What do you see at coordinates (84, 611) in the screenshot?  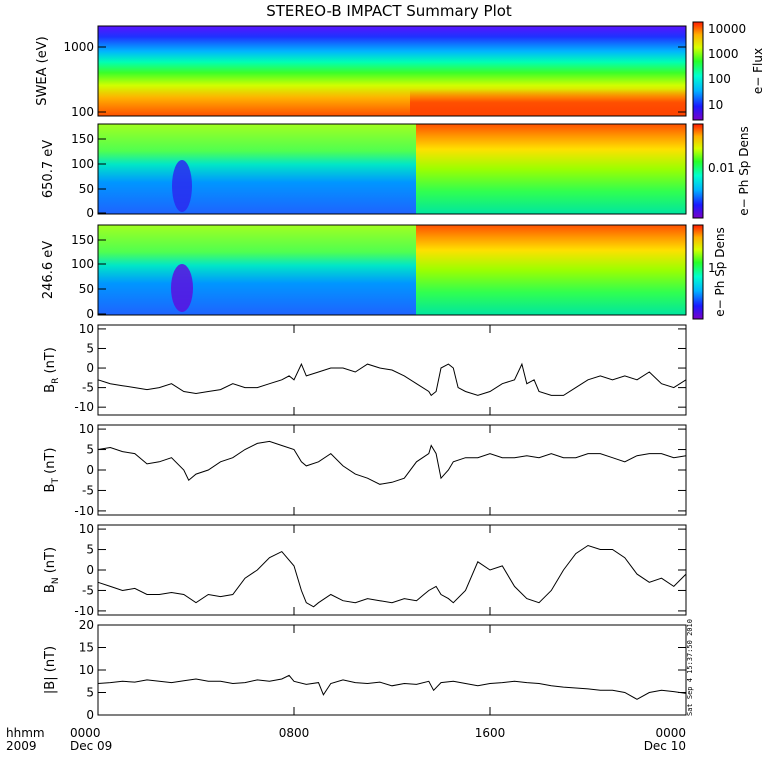 I see `BN-ytick-label: -10` at bounding box center [84, 611].